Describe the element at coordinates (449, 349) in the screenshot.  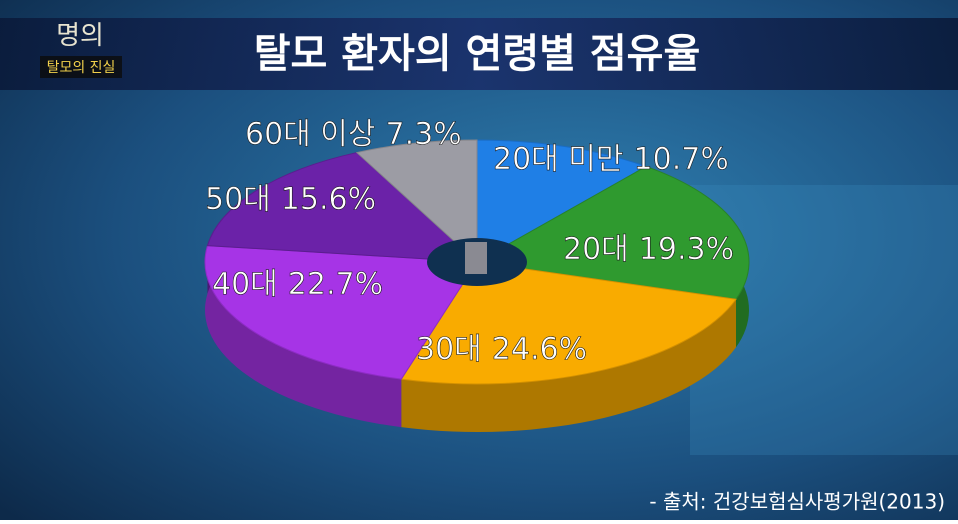
I see `slice-category: 30대` at that location.